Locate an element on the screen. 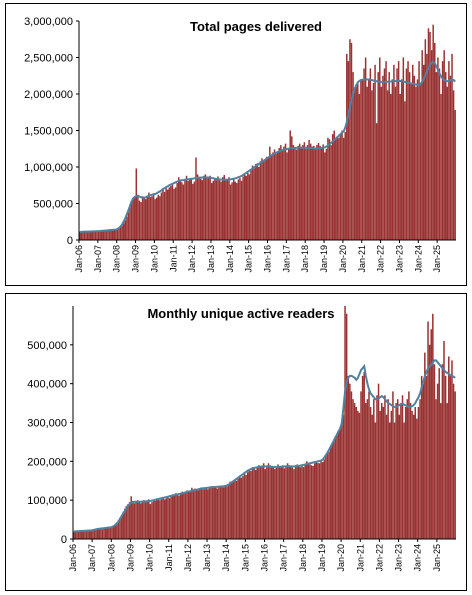 This screenshot has height=595, width=472. x-tick-label: Jan-21 is located at coordinates (360, 558).